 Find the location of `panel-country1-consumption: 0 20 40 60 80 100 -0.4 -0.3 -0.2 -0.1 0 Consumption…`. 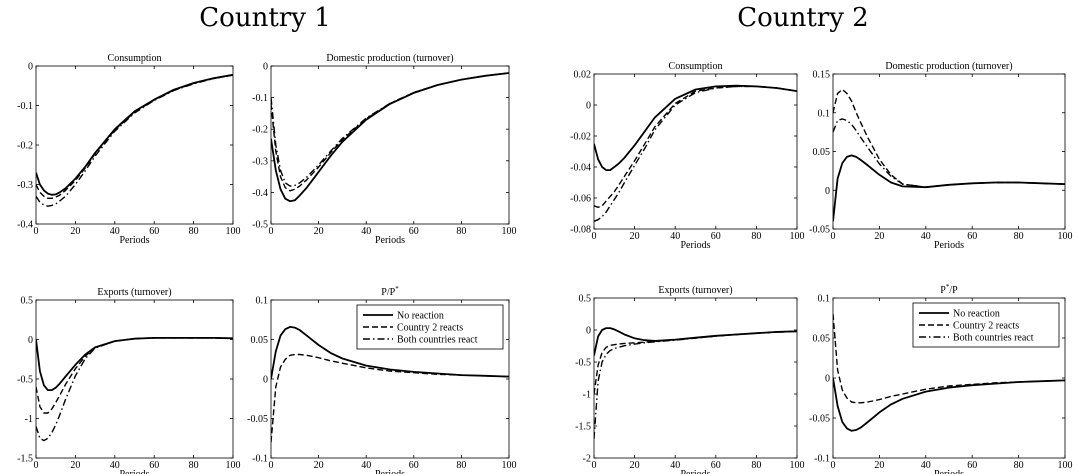

panel-country1-consumption: 0 20 40 60 80 100 -0.4 -0.3 -0.2 -0.1 0 Consumption… is located at coordinates (128, 149).